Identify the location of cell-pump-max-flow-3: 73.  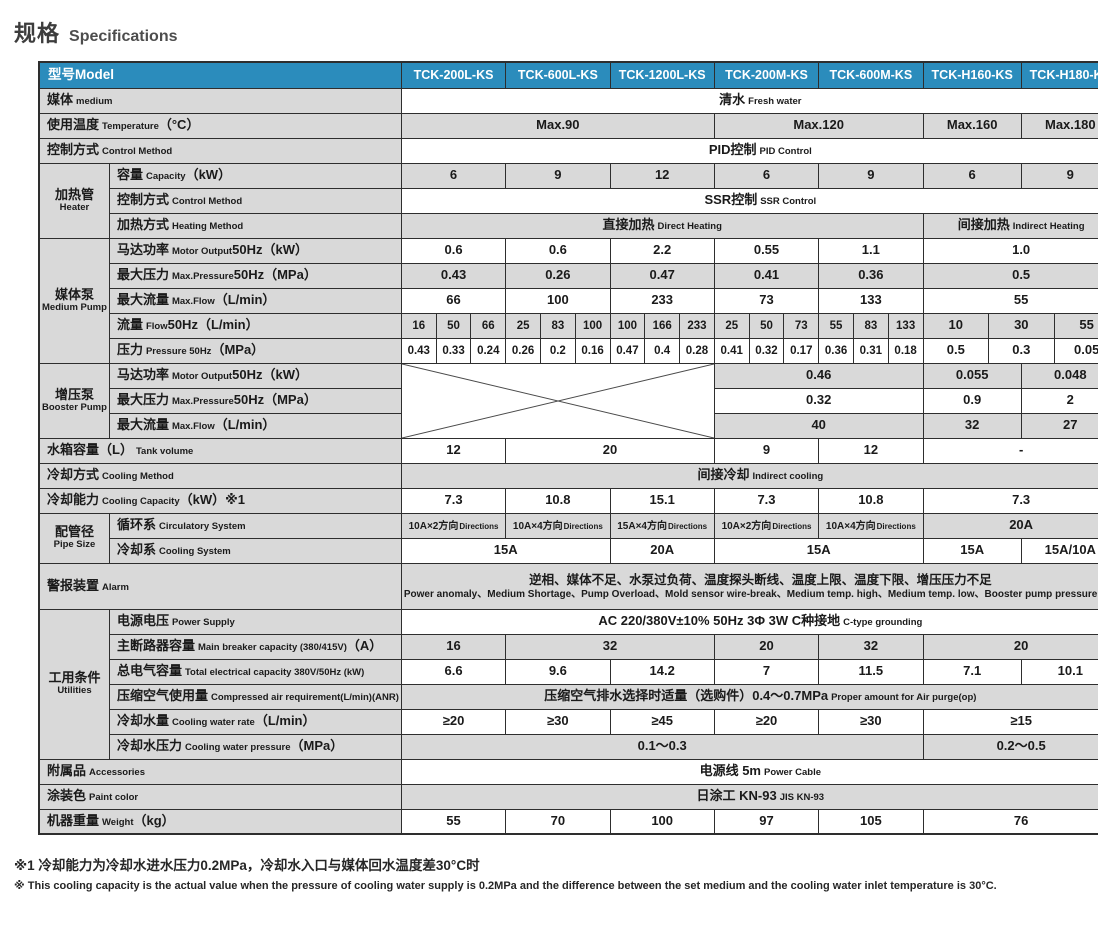
(766, 300).